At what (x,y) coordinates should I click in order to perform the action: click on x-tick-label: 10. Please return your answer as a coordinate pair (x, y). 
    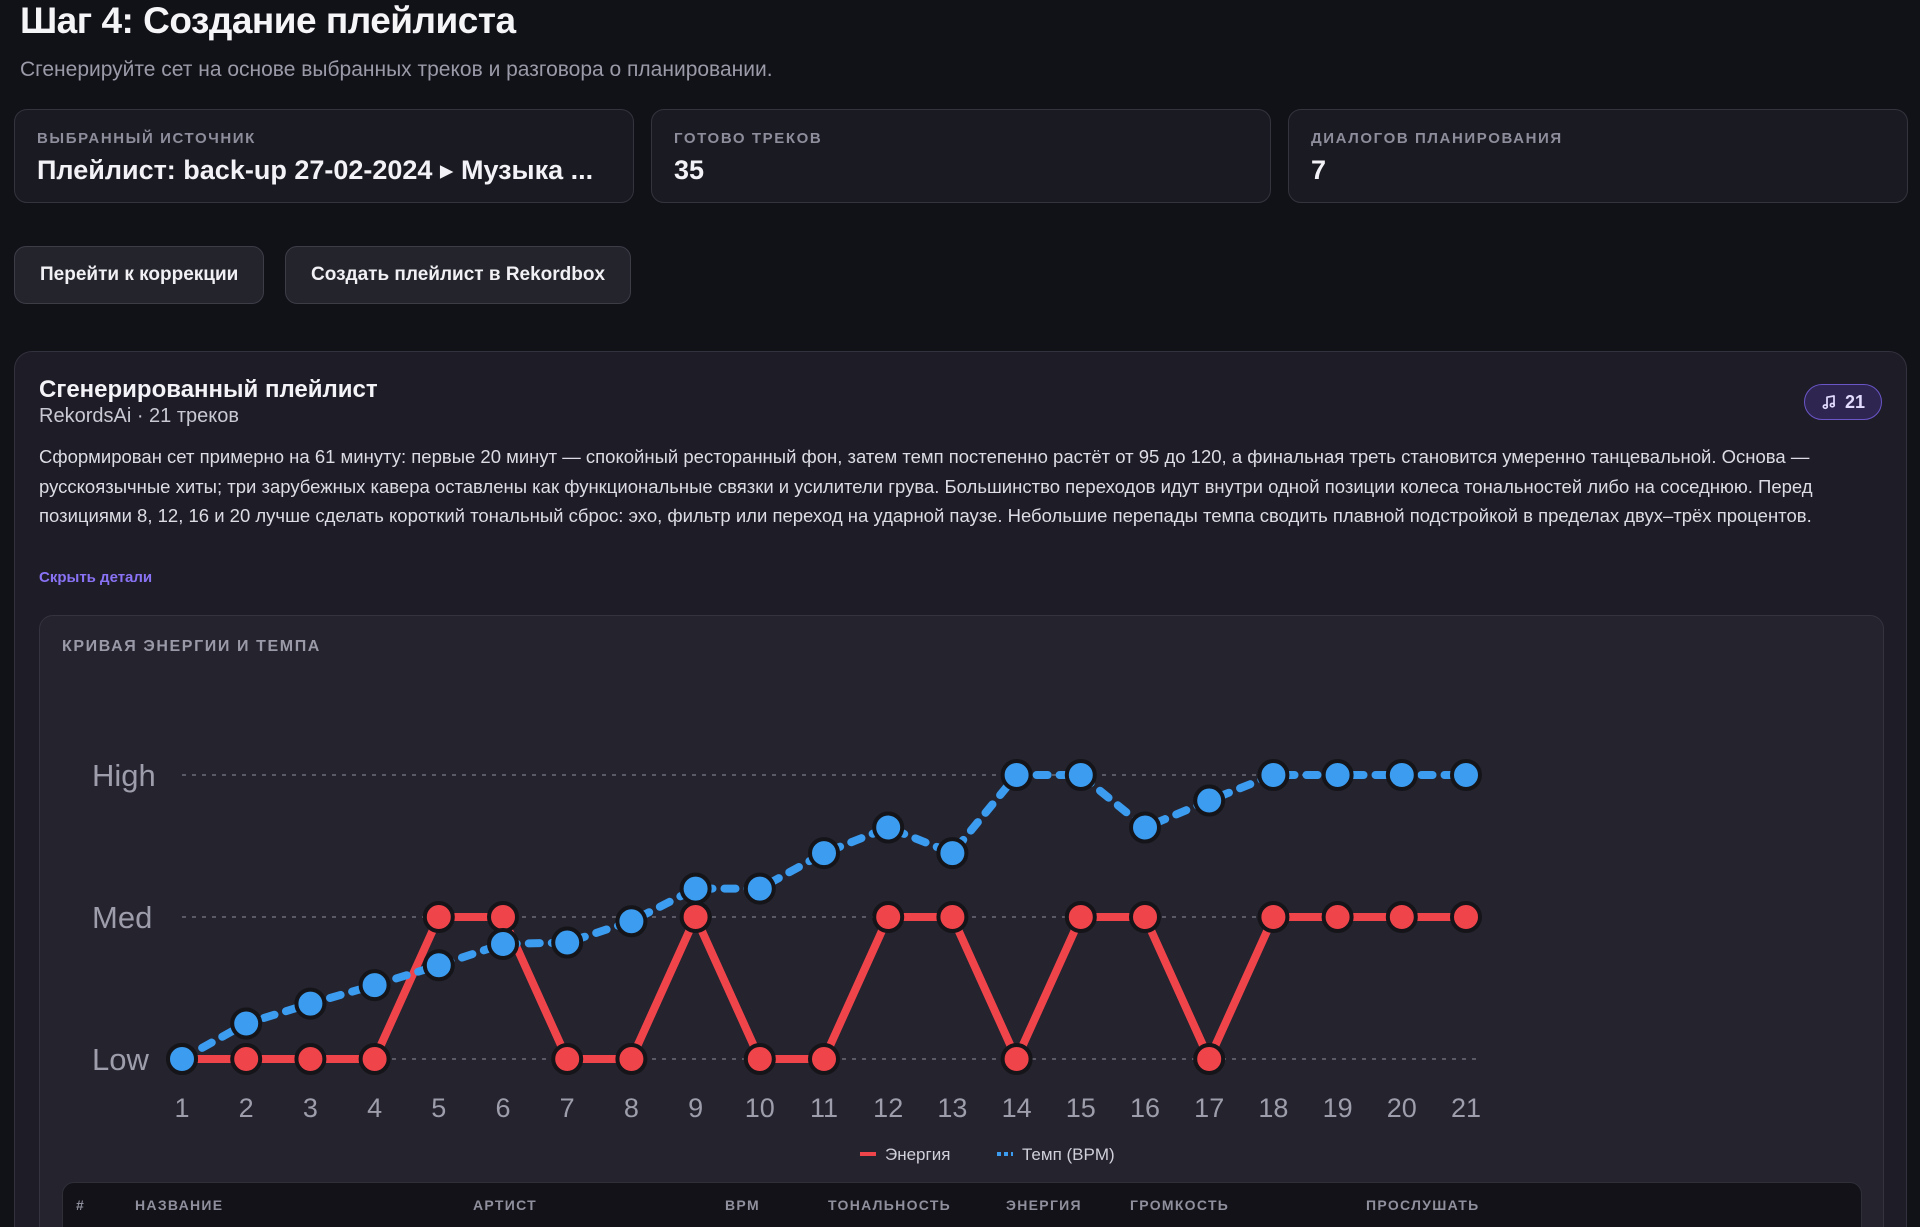
    Looking at the image, I should click on (760, 1108).